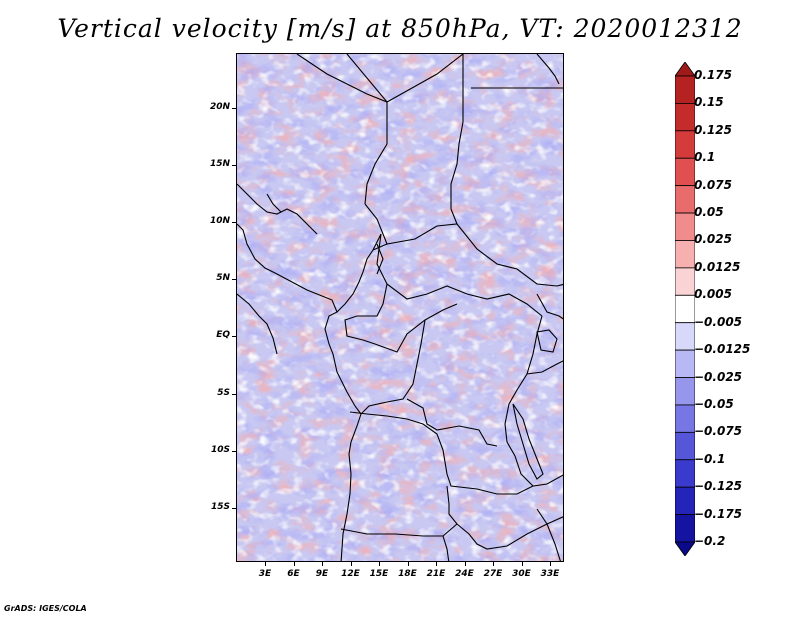 This screenshot has height=618, width=800. I want to click on colorbar-label: −0.025, so click(718, 376).